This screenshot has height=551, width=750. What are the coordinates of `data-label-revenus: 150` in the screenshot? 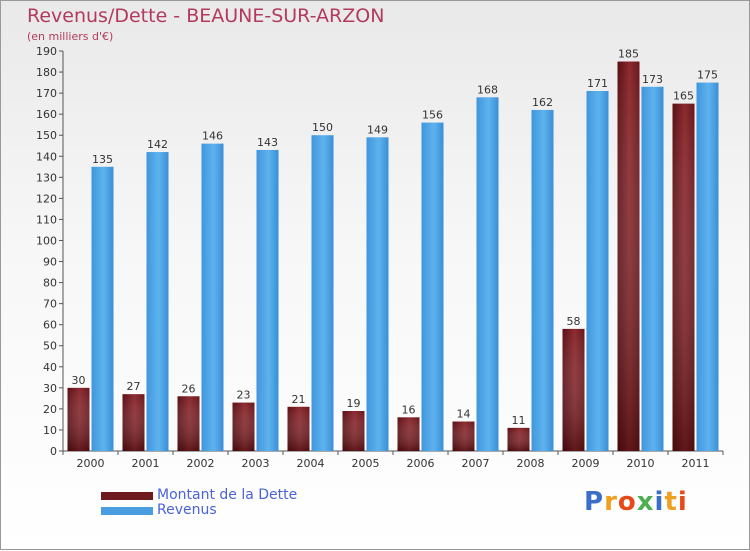 It's located at (322, 127).